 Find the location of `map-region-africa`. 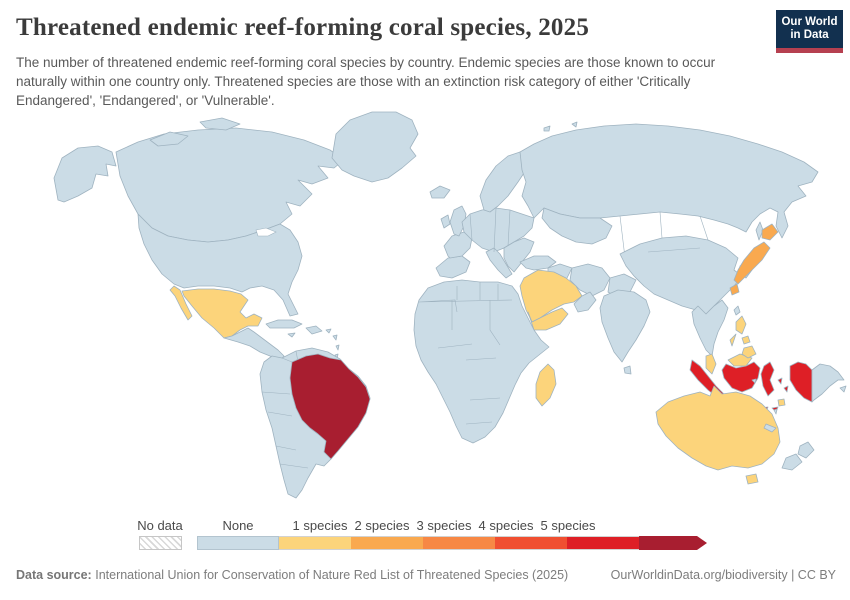

map-region-africa is located at coordinates (481, 361).